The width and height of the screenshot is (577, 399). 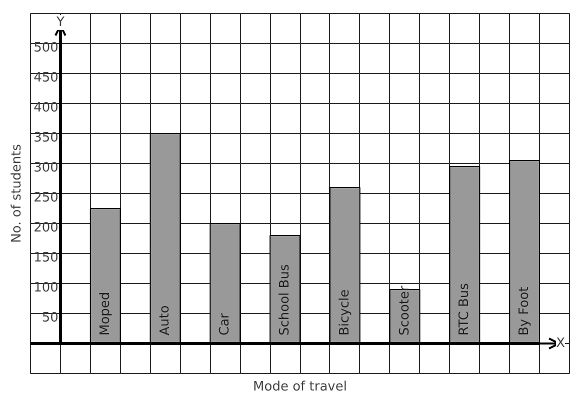 I want to click on x-tick-label: By Foot, so click(x=524, y=311).